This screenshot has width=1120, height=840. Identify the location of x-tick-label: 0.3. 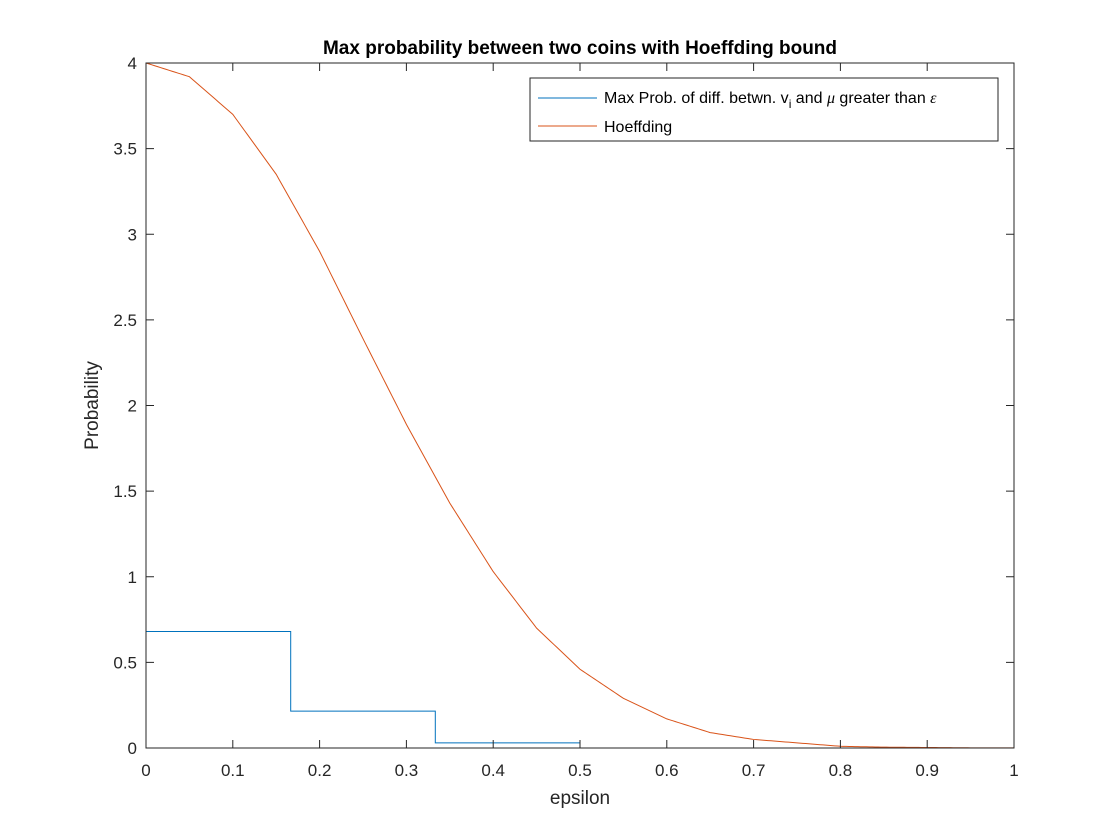
(407, 770).